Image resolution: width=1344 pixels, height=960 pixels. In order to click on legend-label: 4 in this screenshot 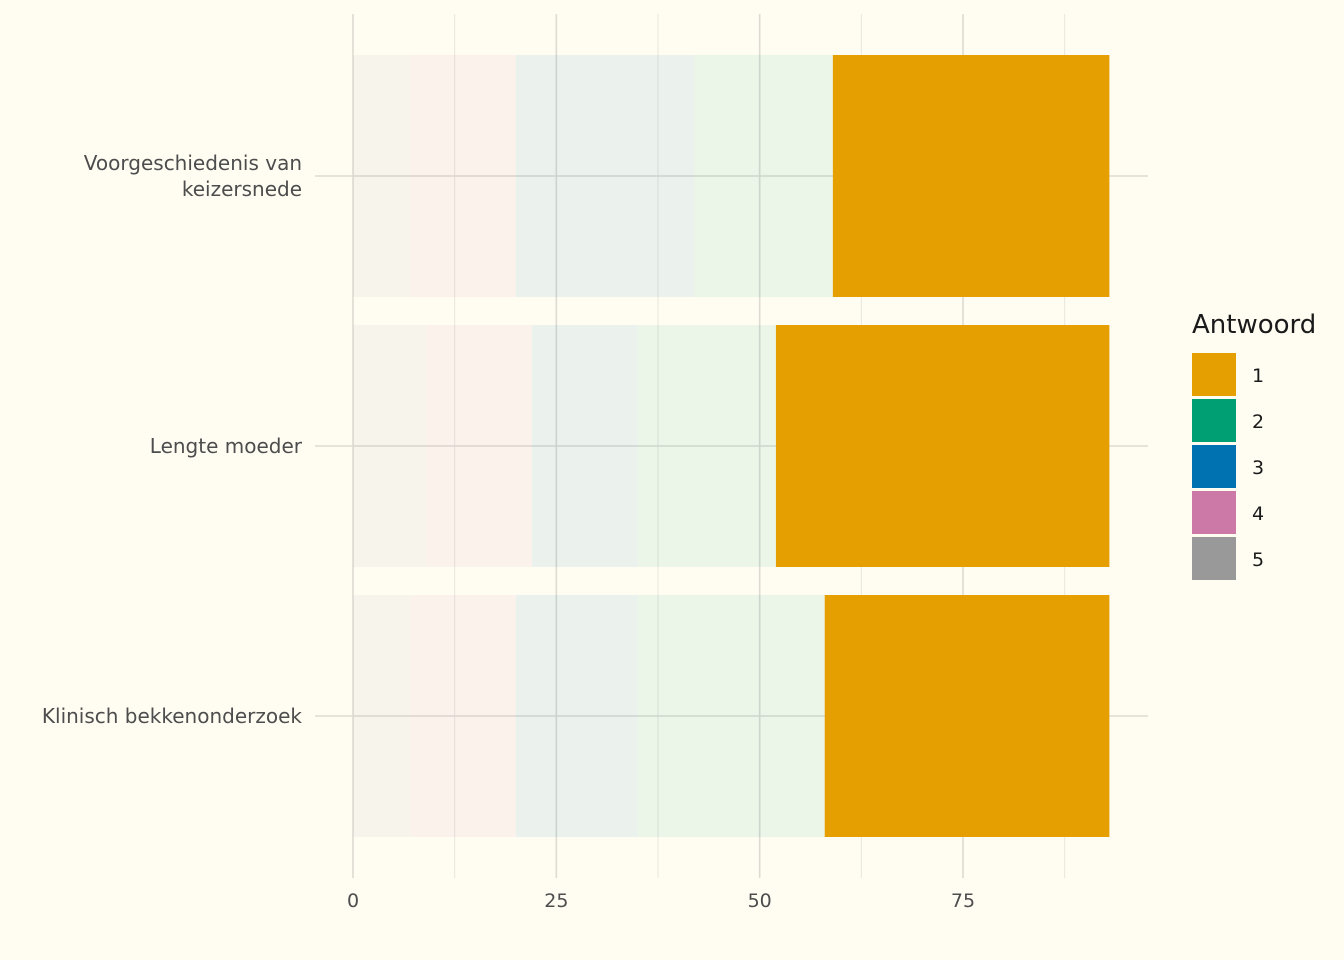, I will do `click(1258, 514)`.